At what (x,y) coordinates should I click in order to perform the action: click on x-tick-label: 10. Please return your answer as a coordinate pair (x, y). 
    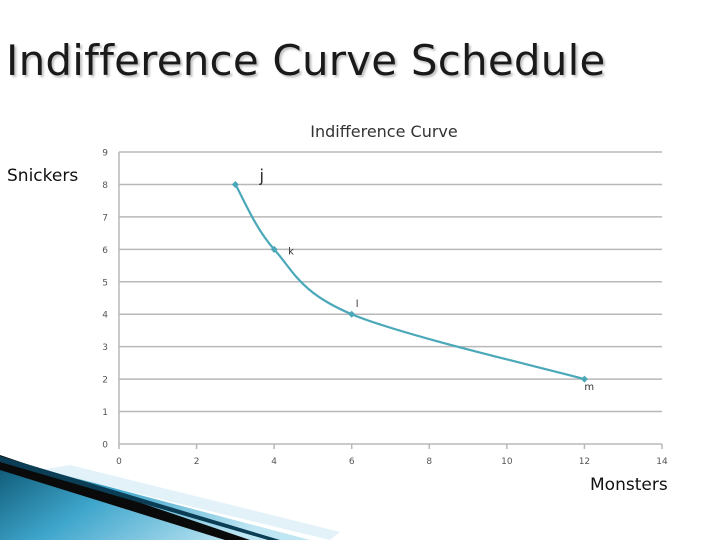
    Looking at the image, I should click on (507, 462).